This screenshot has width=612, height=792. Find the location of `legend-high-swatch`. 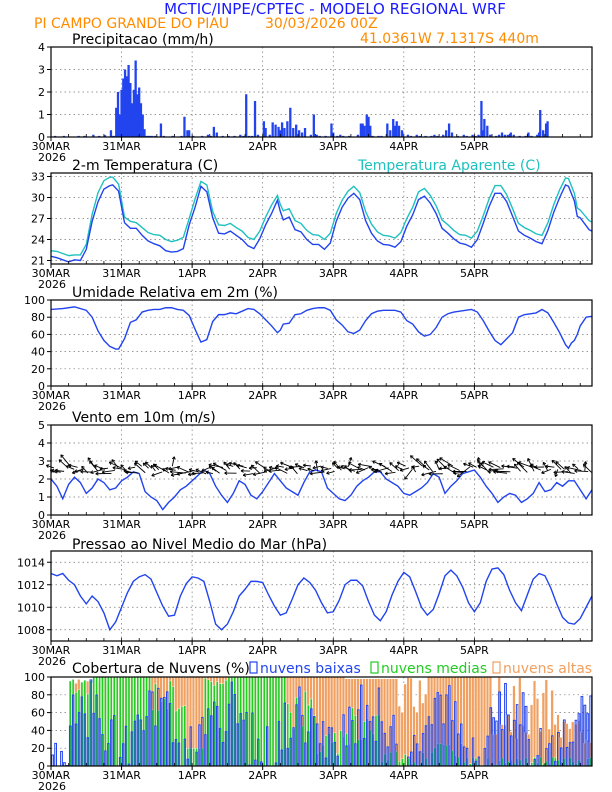

legend-high-swatch is located at coordinates (496, 667).